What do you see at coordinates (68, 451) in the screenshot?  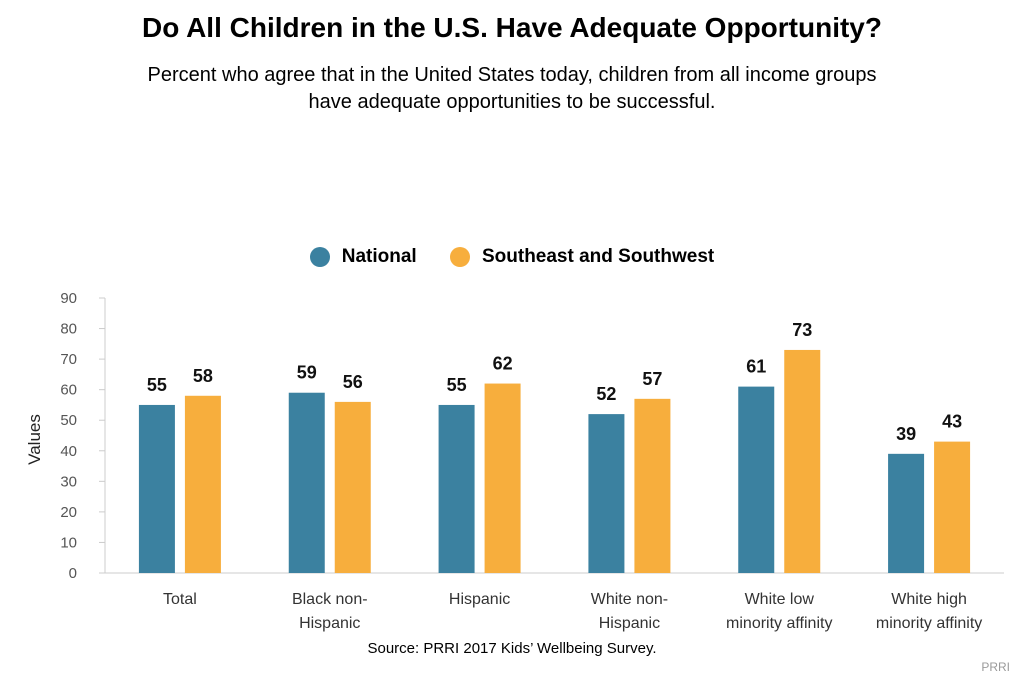 I see `y-tick-label: 40` at bounding box center [68, 451].